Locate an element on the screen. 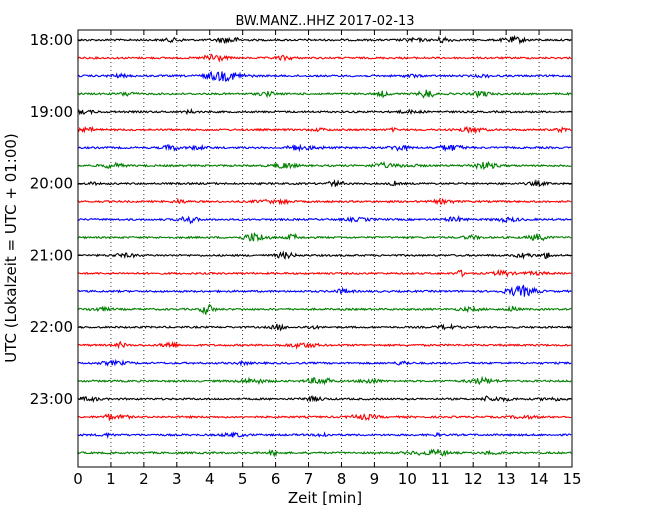  x-tick-label: 8 is located at coordinates (342, 479).